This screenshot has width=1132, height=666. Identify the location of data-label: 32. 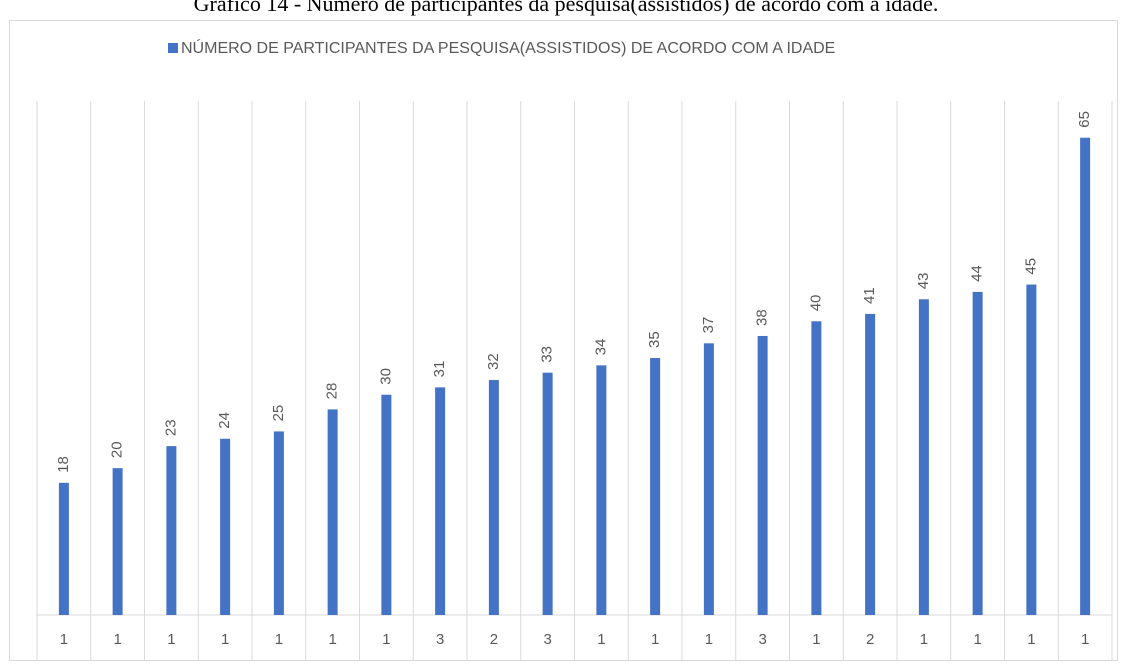
(493, 361).